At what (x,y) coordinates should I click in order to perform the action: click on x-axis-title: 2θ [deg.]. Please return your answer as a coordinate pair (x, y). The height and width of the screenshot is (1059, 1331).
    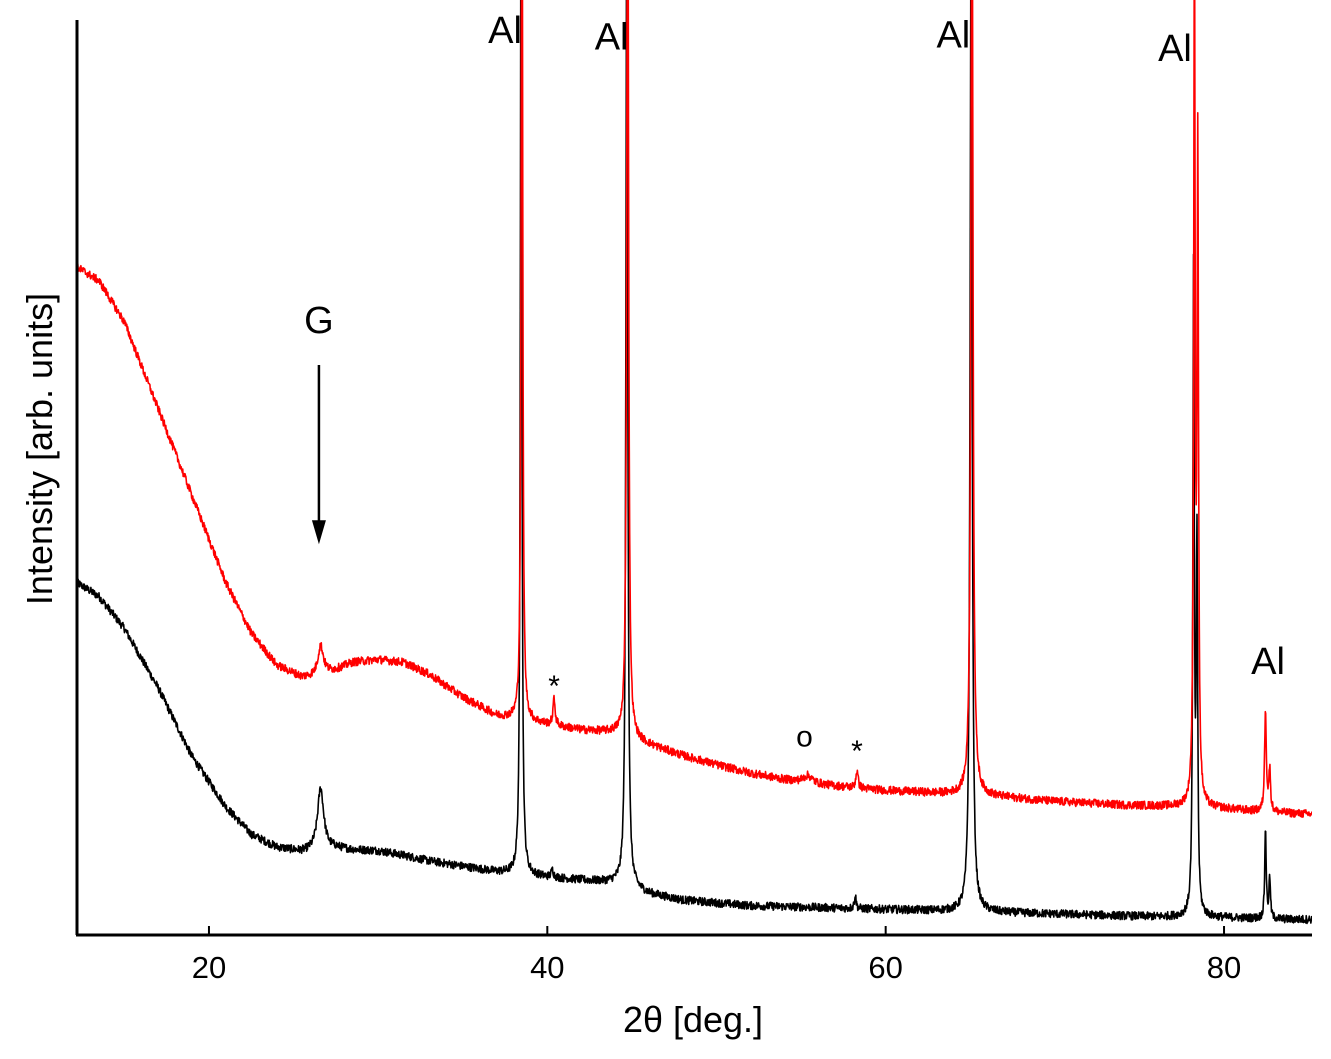
    Looking at the image, I should click on (693, 1019).